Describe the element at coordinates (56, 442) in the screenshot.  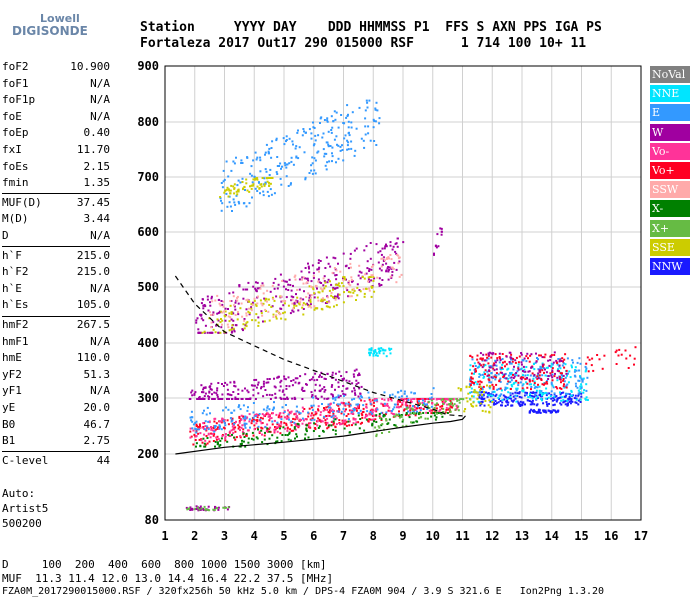
I see `param-row: B1 2.75` at that location.